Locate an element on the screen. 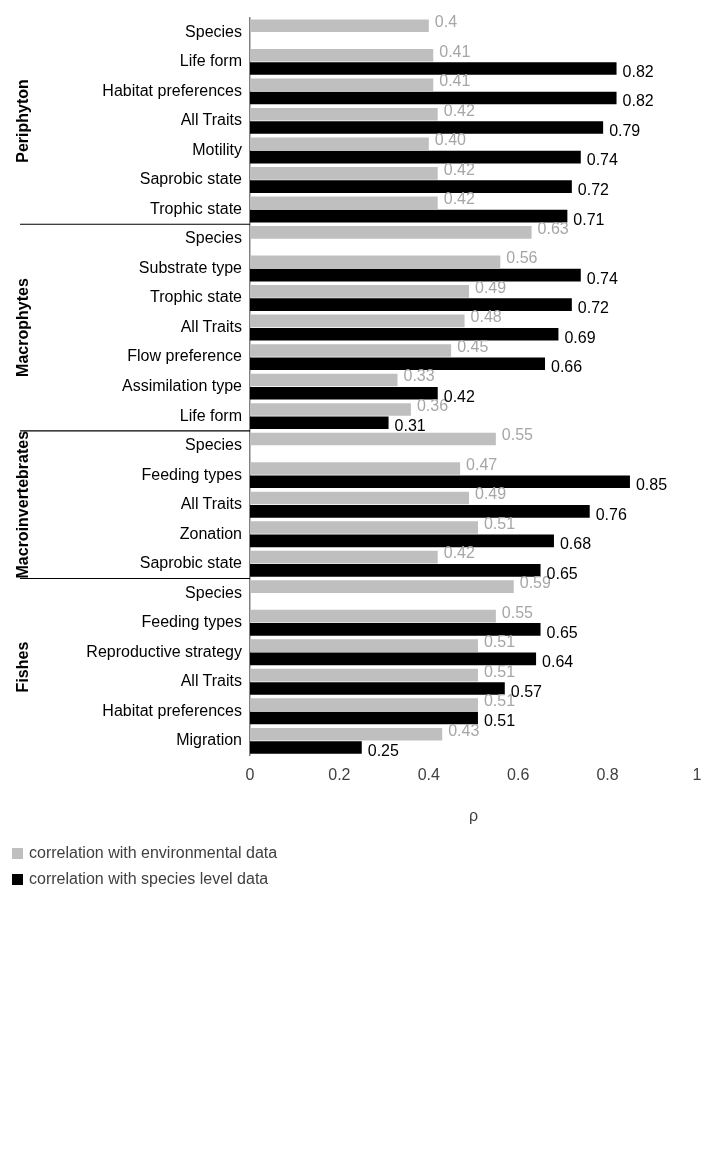 This screenshot has height=1155, width=724. data-label: 0.47 is located at coordinates (482, 464).